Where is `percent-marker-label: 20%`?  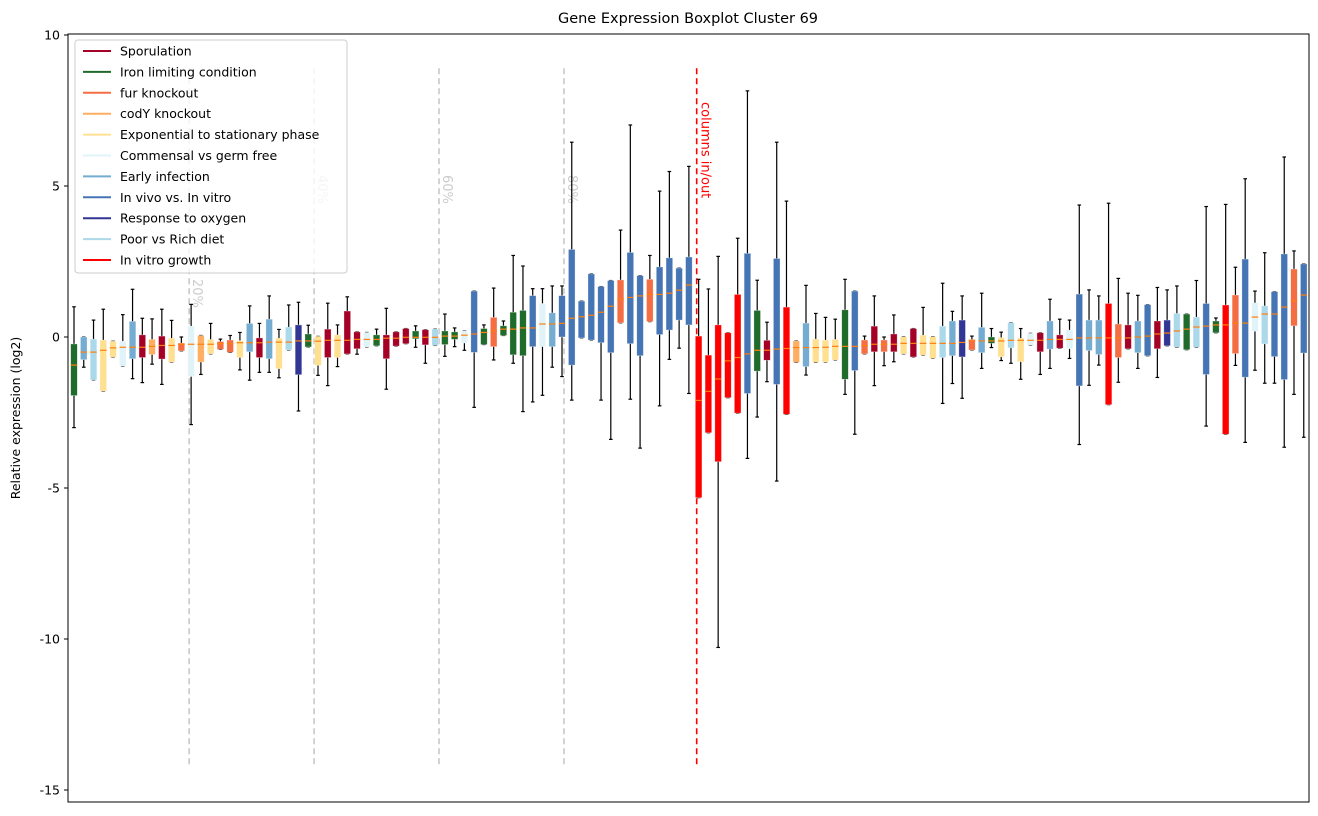 percent-marker-label: 20% is located at coordinates (196, 293).